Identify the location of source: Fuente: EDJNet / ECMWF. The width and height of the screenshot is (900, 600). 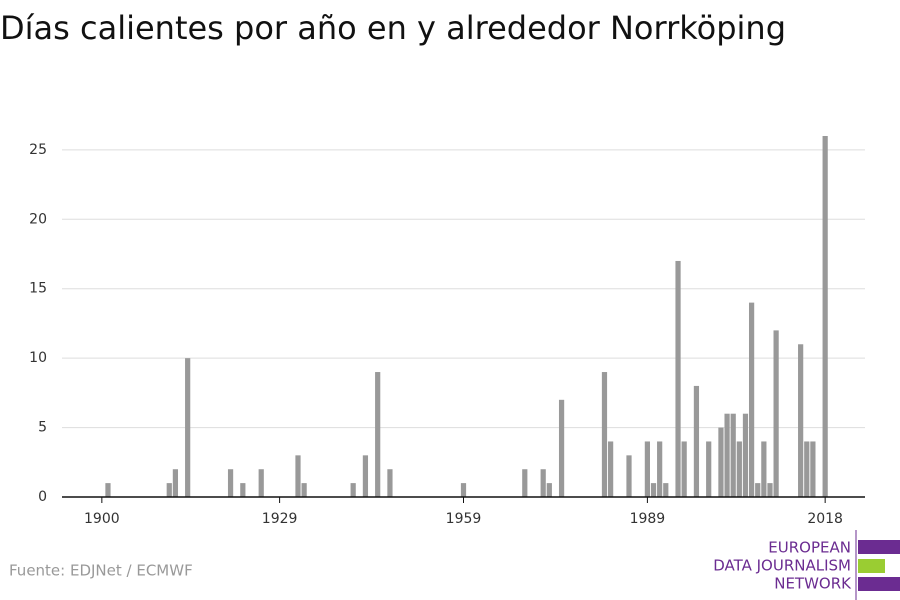
(101, 571).